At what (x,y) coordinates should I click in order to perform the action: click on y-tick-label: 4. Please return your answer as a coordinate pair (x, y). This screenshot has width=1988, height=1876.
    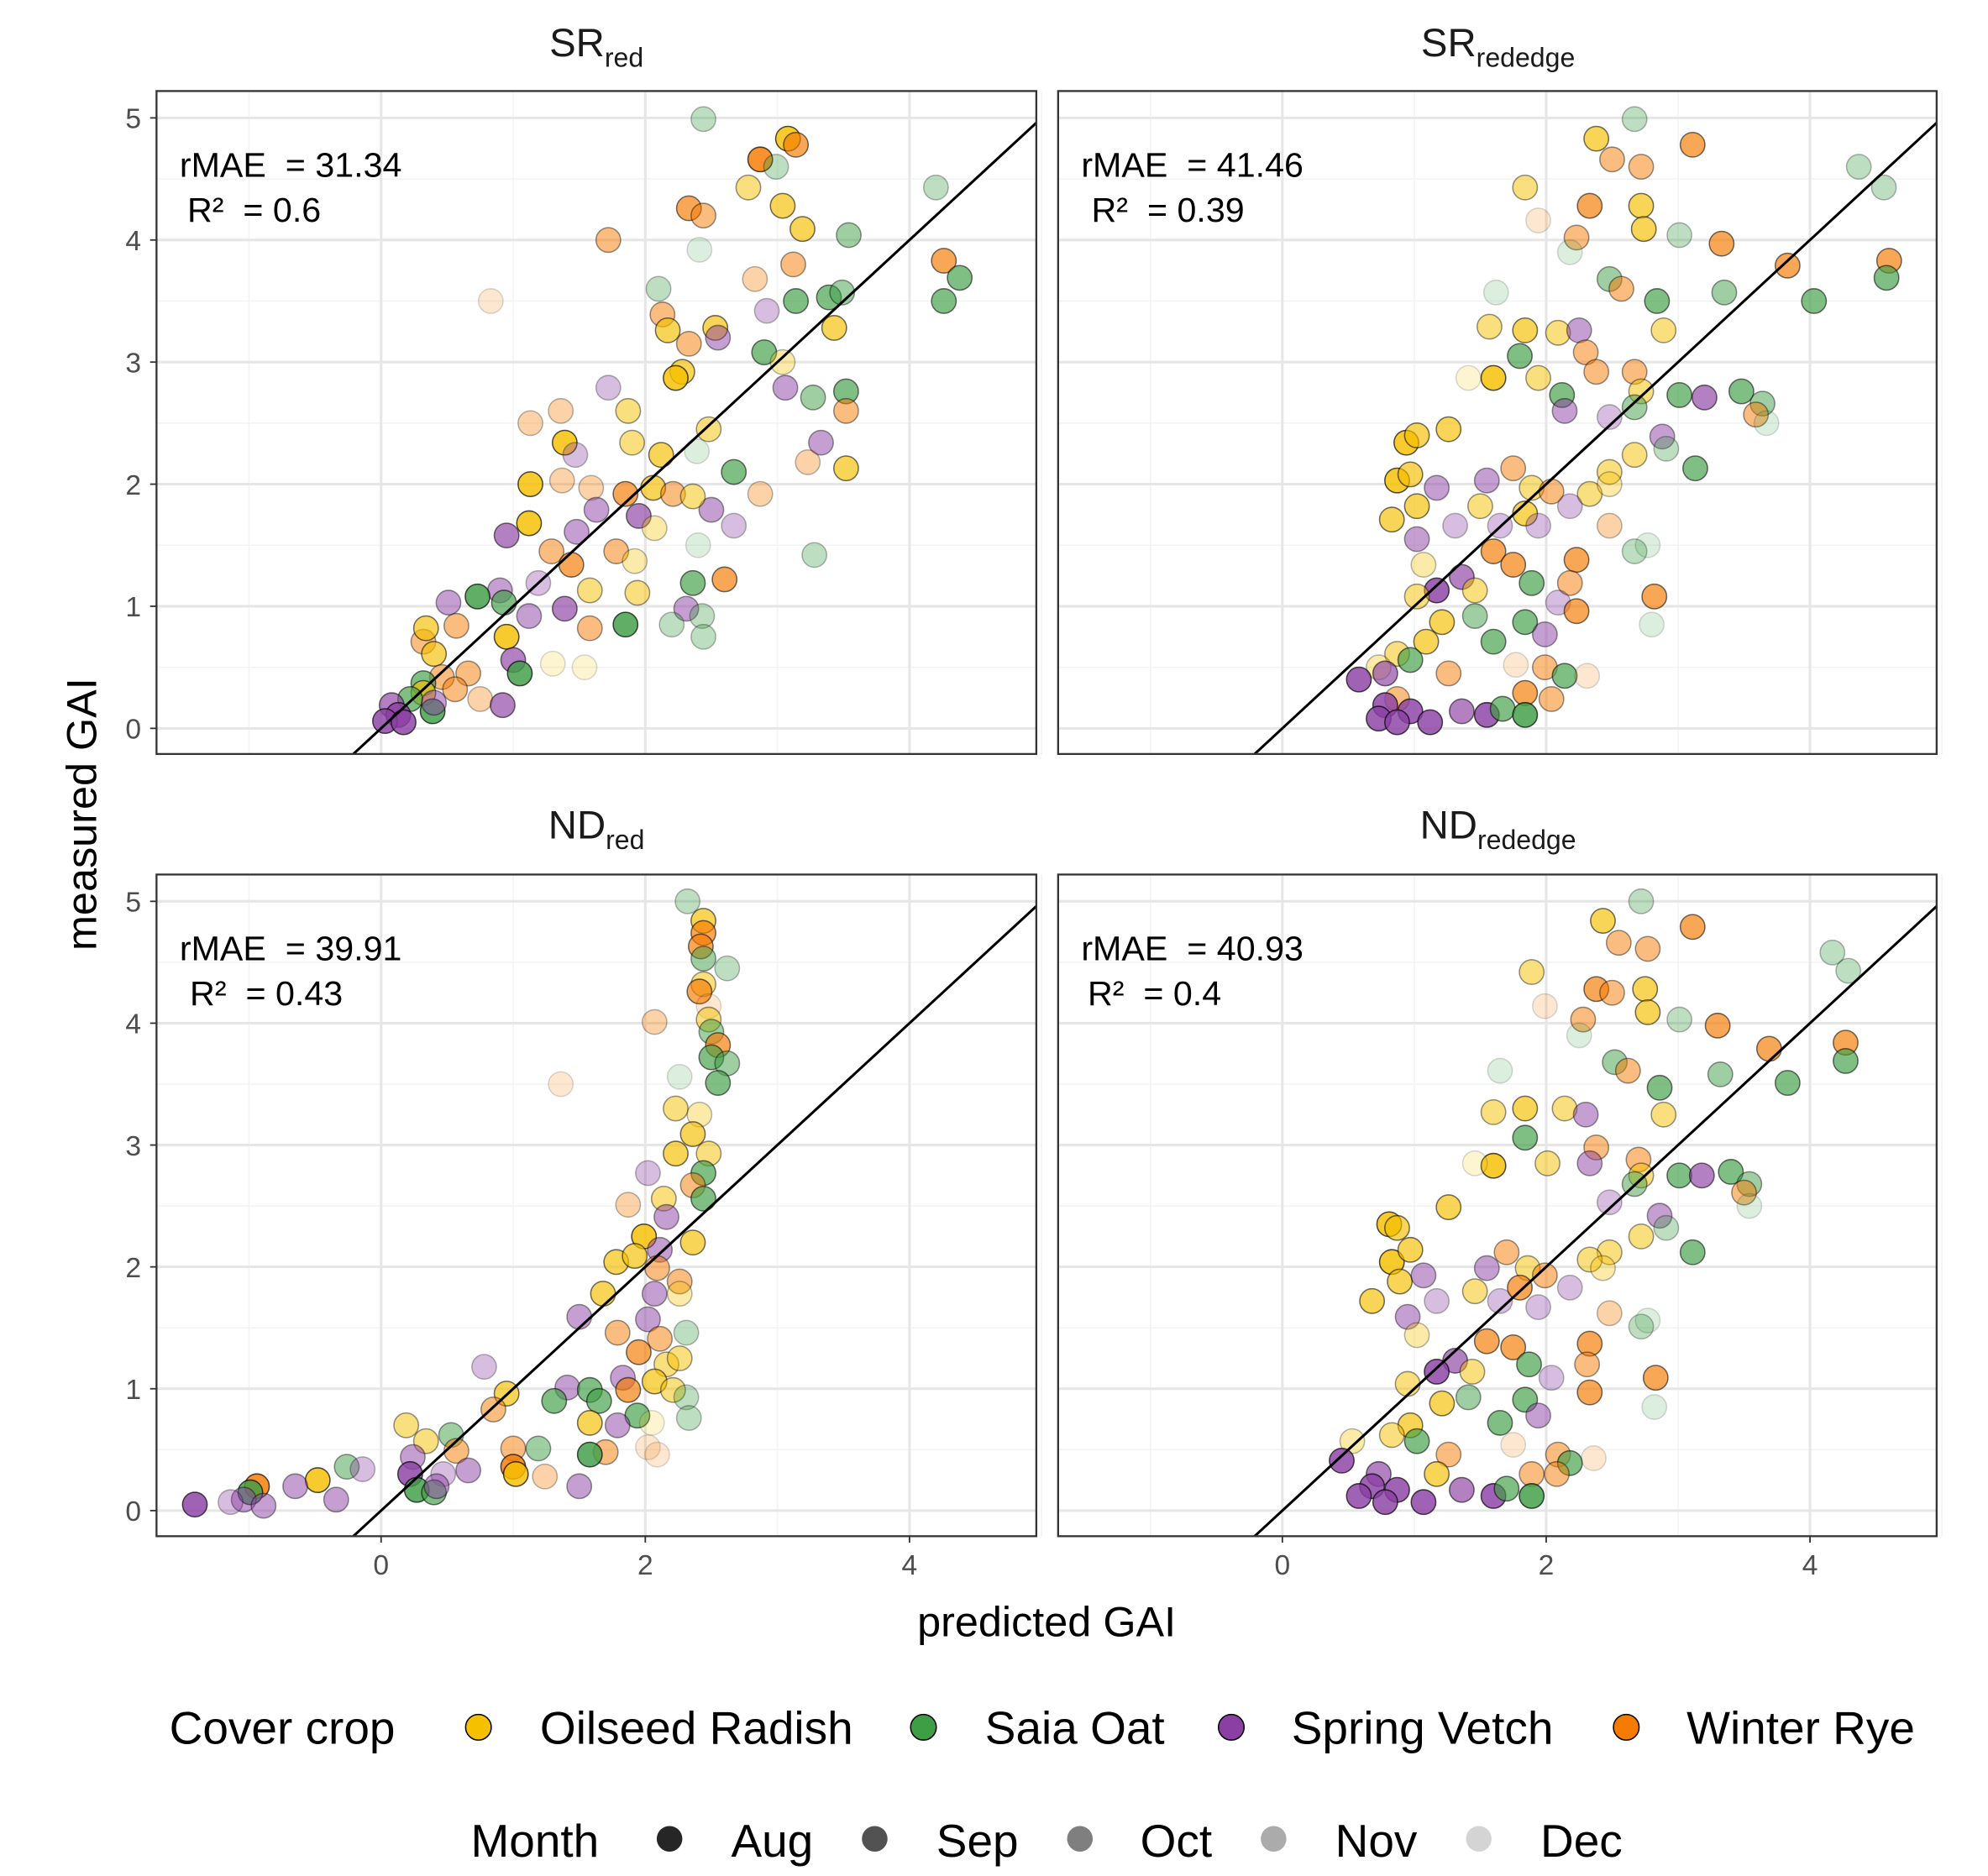
    Looking at the image, I should click on (133, 242).